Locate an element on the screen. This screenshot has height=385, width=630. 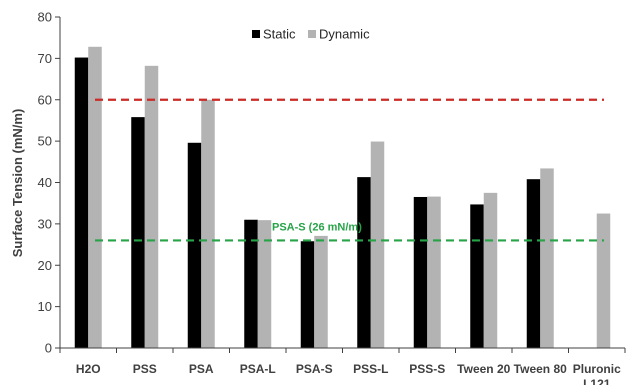
legend-label-static: Static is located at coordinates (279, 34).